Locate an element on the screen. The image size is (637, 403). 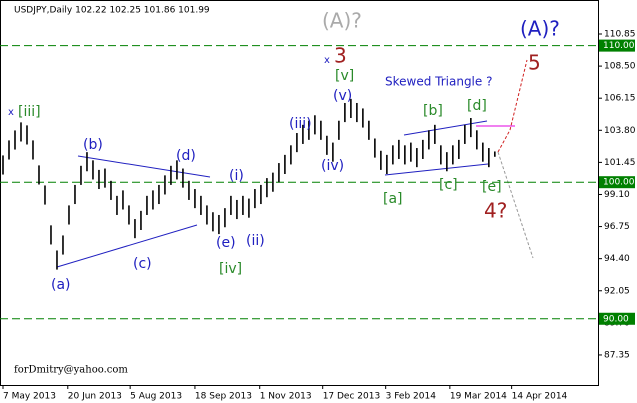
x-tick-label: 17 Dec 2013 is located at coordinates (352, 397).